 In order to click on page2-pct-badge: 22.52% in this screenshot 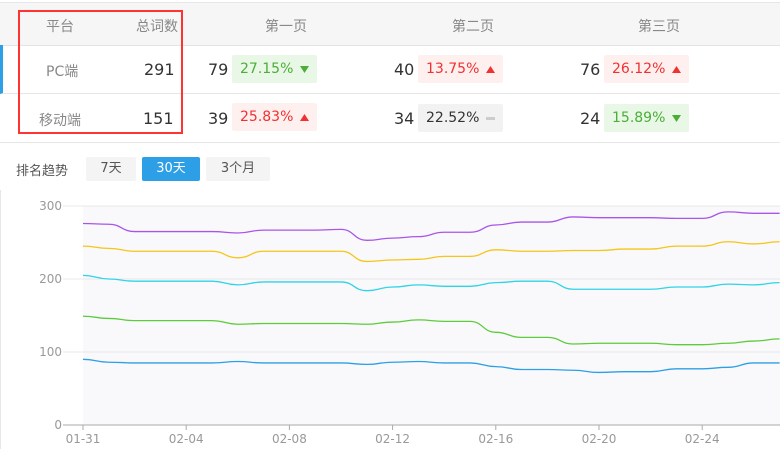, I will do `click(461, 118)`.